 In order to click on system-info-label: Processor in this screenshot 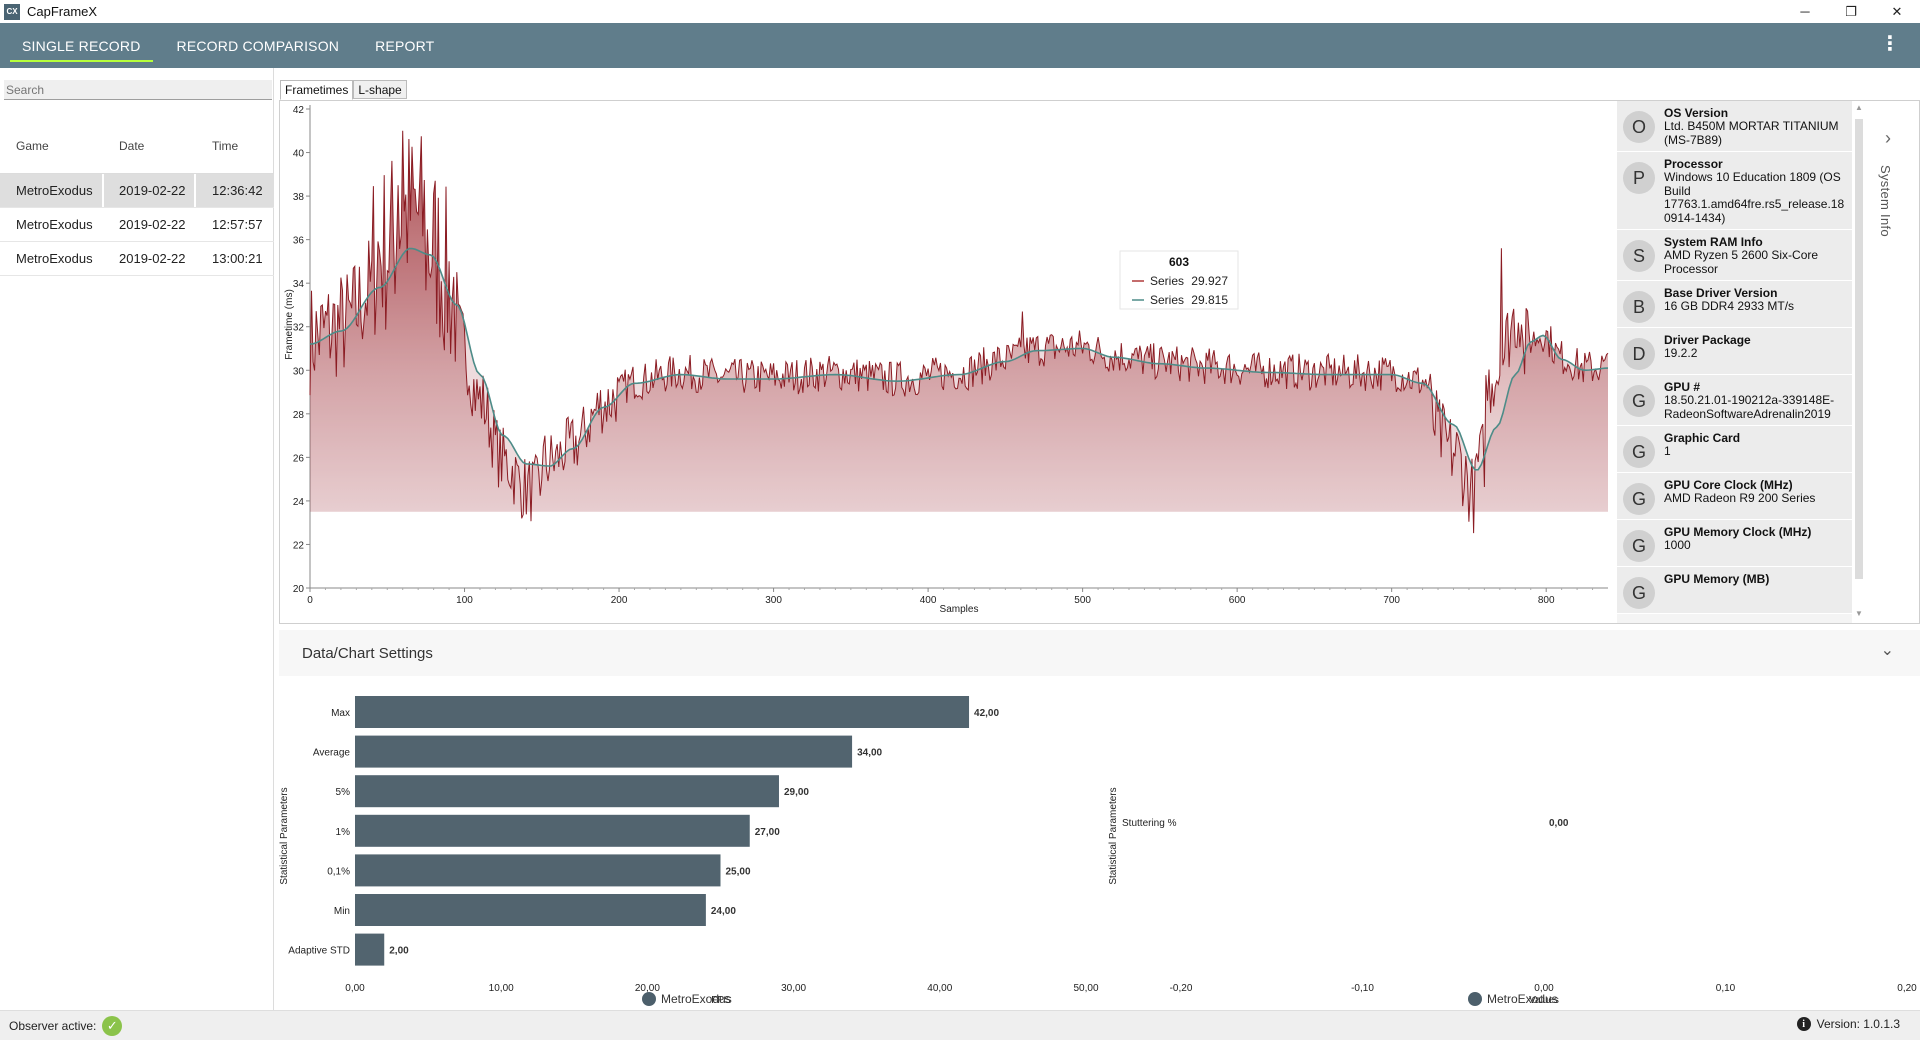, I will do `click(1693, 164)`.